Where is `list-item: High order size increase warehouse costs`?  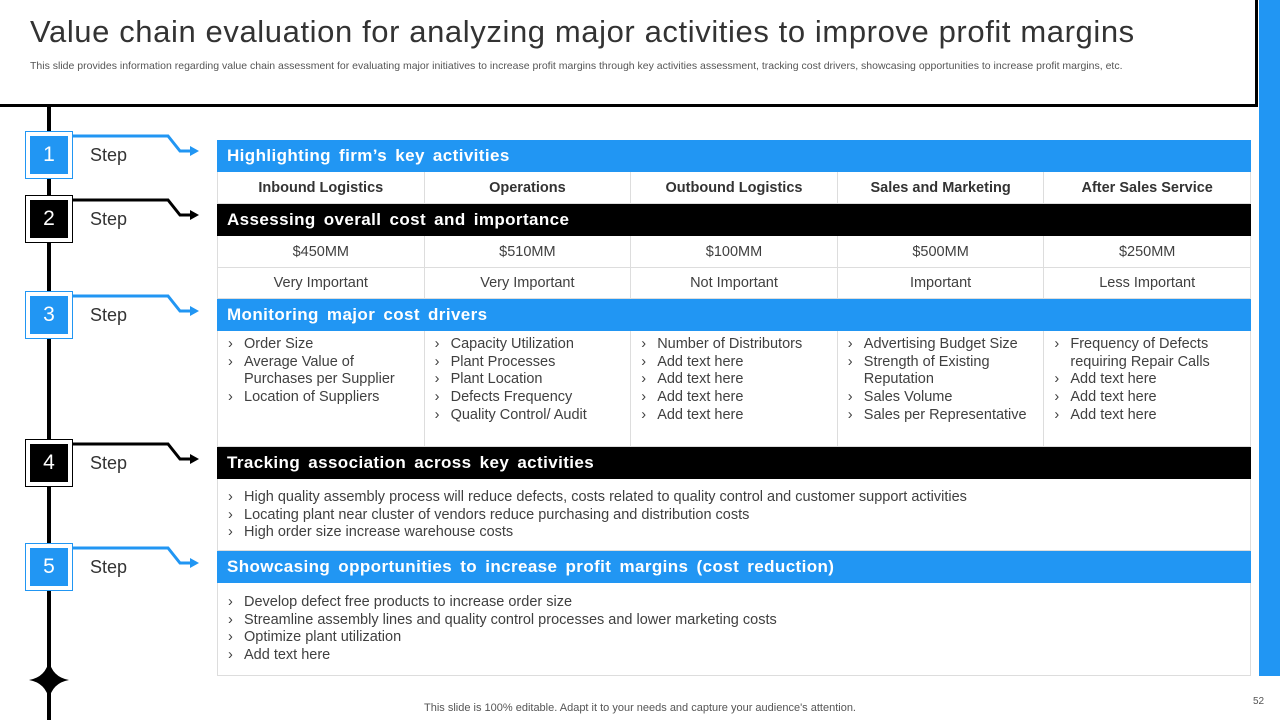
list-item: High order size increase warehouse costs is located at coordinates (734, 533).